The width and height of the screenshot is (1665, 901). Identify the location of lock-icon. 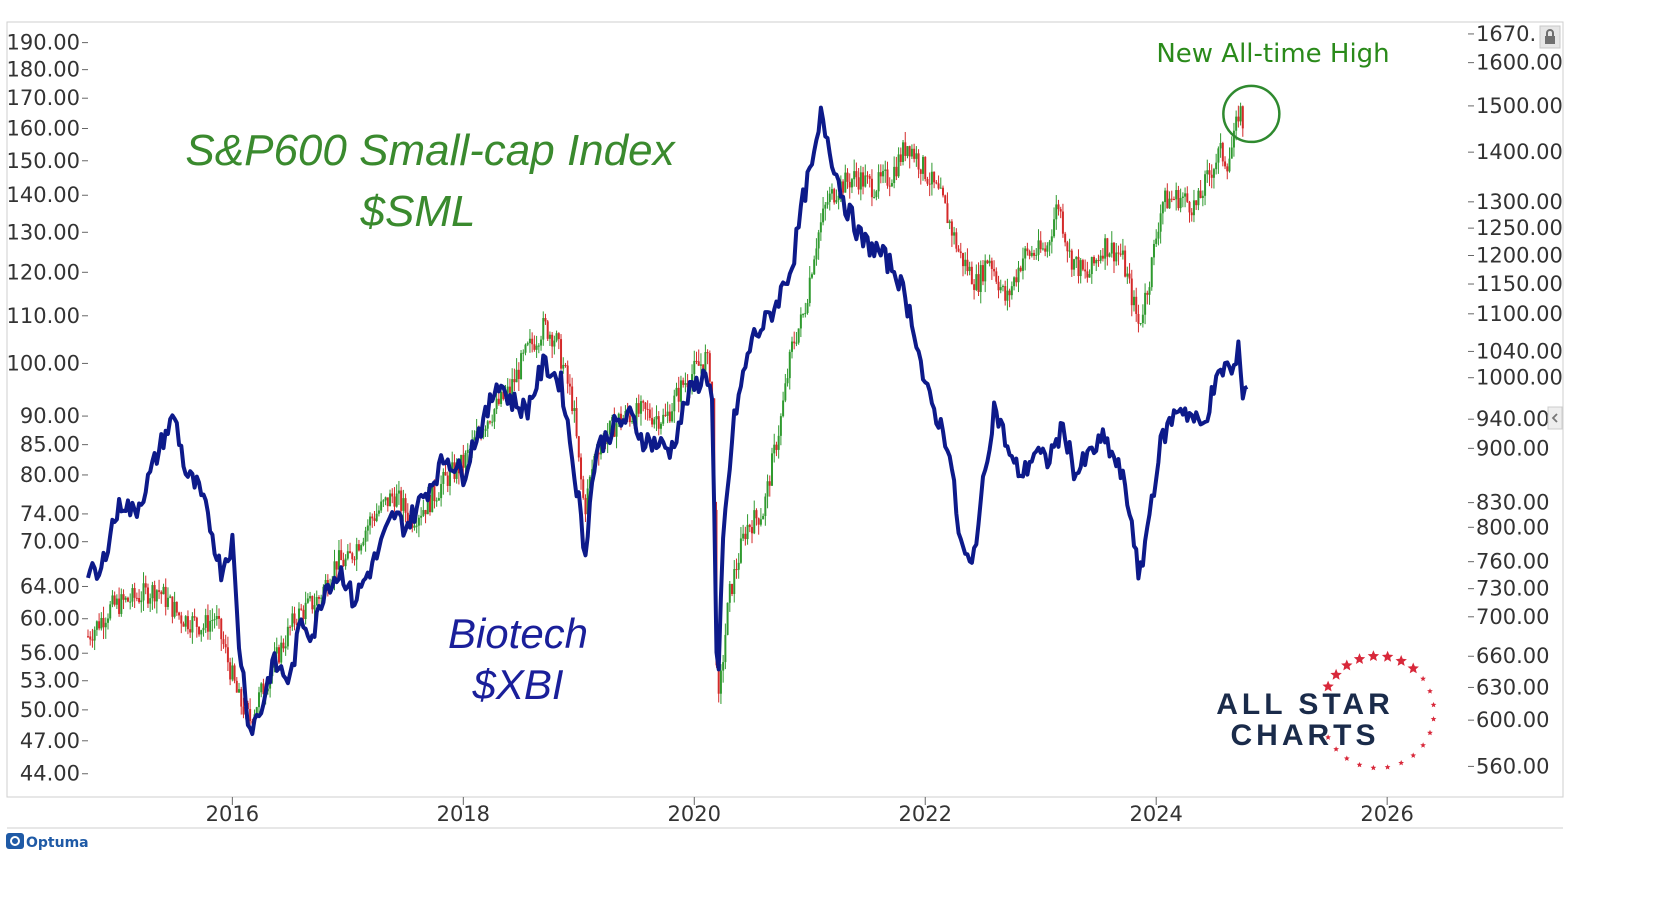
(1550, 37).